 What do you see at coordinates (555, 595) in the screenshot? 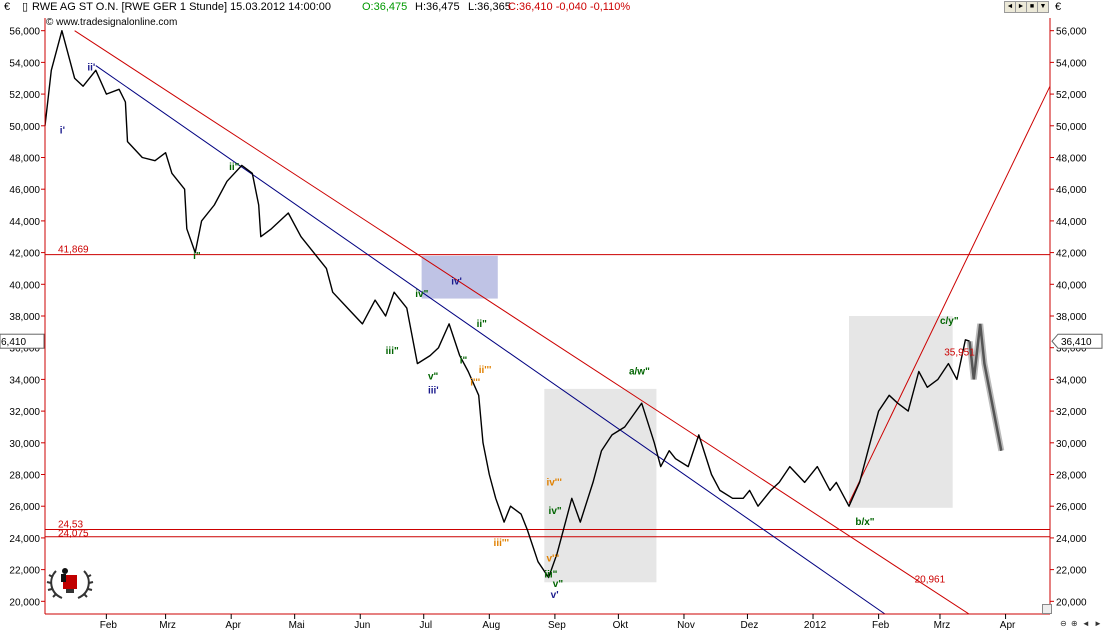
I see `wave-label: v'` at bounding box center [555, 595].